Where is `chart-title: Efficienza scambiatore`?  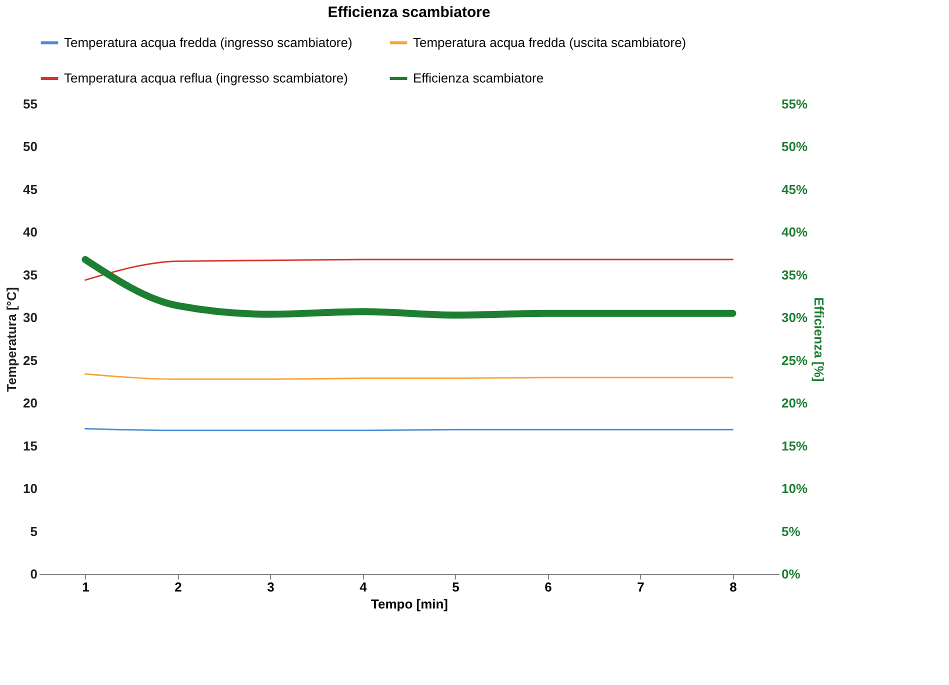 chart-title: Efficienza scambiatore is located at coordinates (409, 12).